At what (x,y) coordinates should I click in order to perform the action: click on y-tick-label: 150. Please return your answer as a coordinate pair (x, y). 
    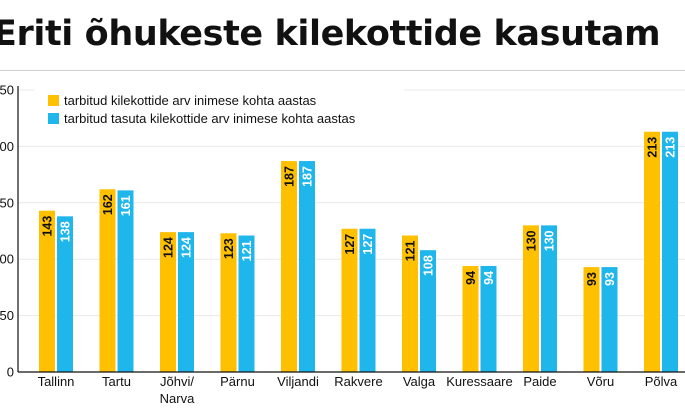
    Looking at the image, I should click on (7, 202).